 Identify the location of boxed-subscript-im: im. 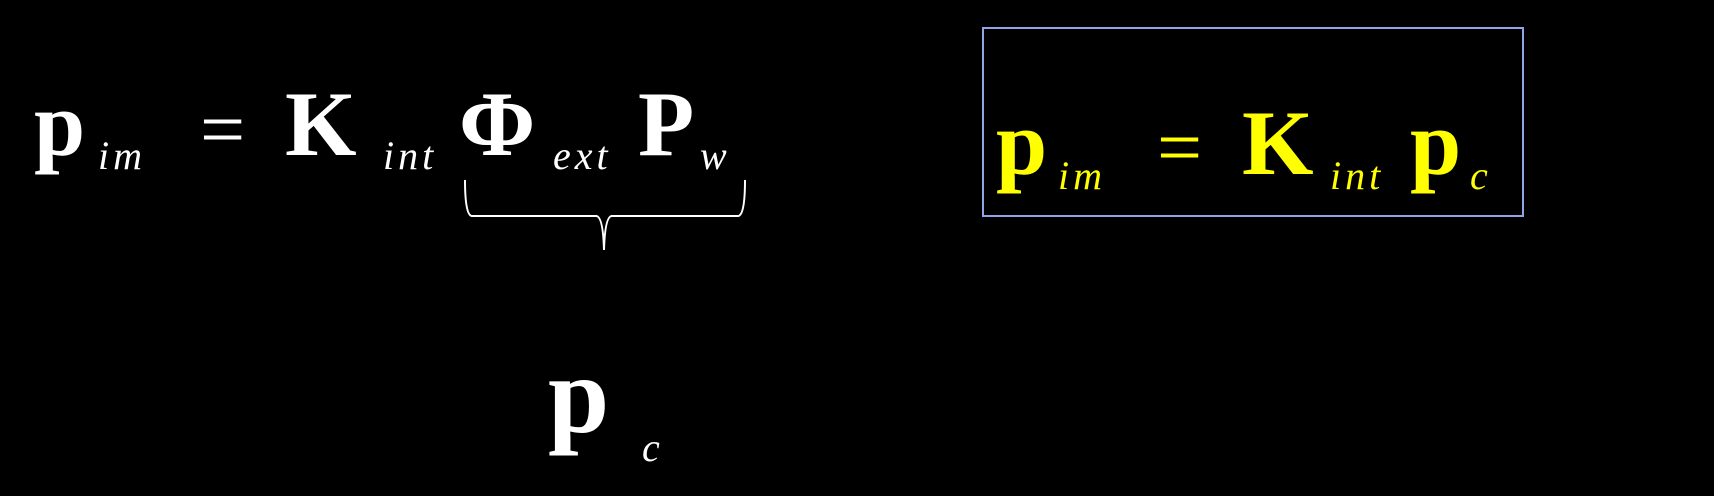
(1082, 175).